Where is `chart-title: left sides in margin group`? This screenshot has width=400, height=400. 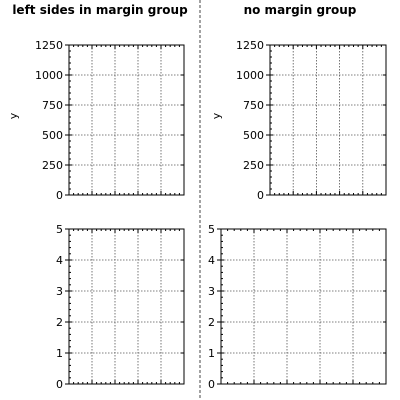 chart-title: left sides in margin group is located at coordinates (100, 10).